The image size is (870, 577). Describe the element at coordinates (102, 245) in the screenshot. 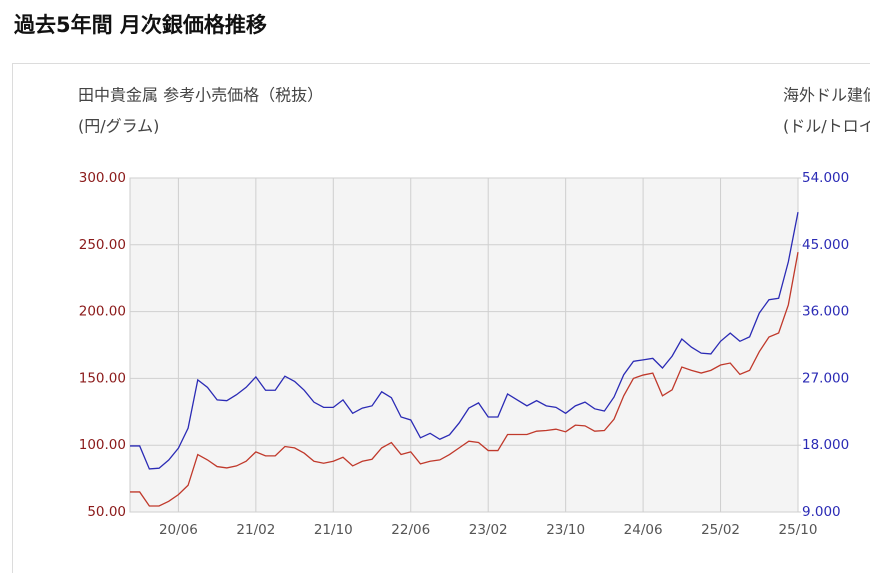

I see `y-tick-label: 250.00` at that location.